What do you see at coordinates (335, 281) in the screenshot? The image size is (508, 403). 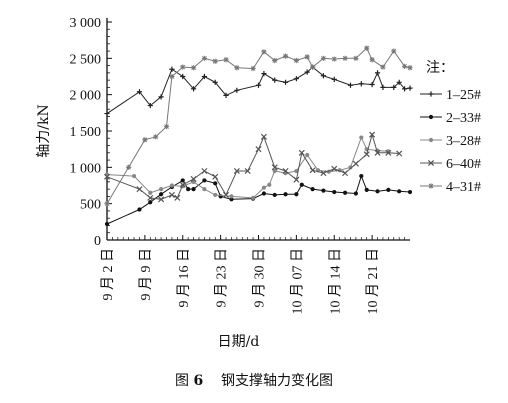 I see `x-tick-label: 10 月 14 日` at bounding box center [335, 281].